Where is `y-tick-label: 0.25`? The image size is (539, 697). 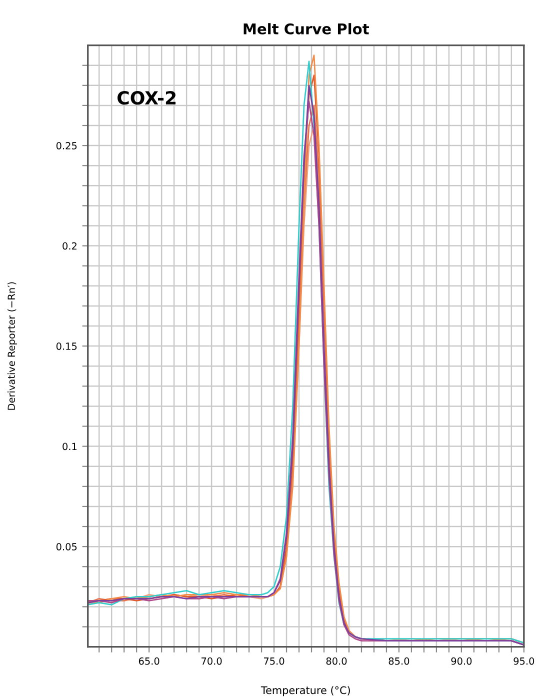
y-tick-label: 0.25 is located at coordinates (66, 146).